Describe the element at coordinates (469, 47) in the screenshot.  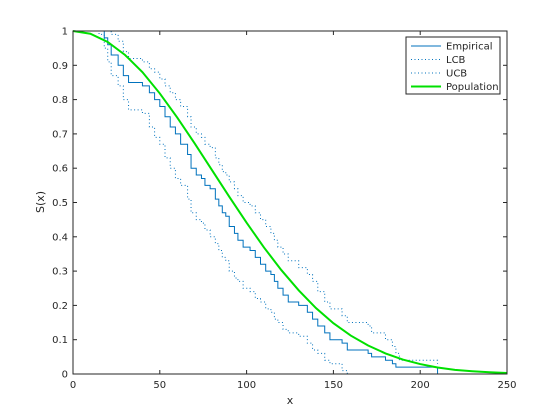
I see `legend-label-empirical: Empirical` at that location.